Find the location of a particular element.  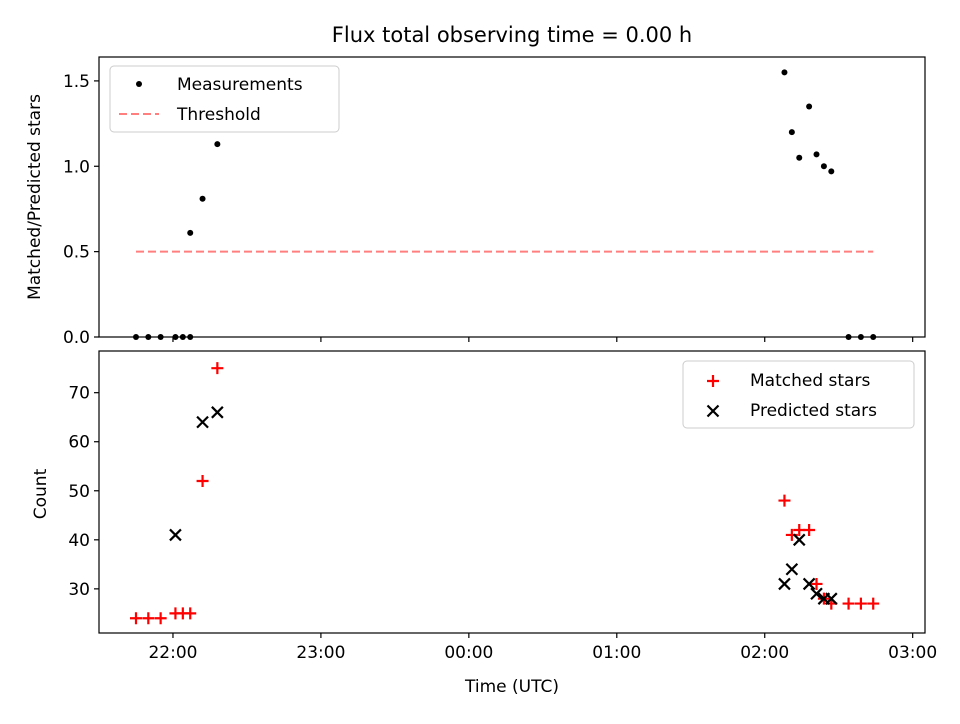

legend-threshold-label: Threshold is located at coordinates (218, 115).